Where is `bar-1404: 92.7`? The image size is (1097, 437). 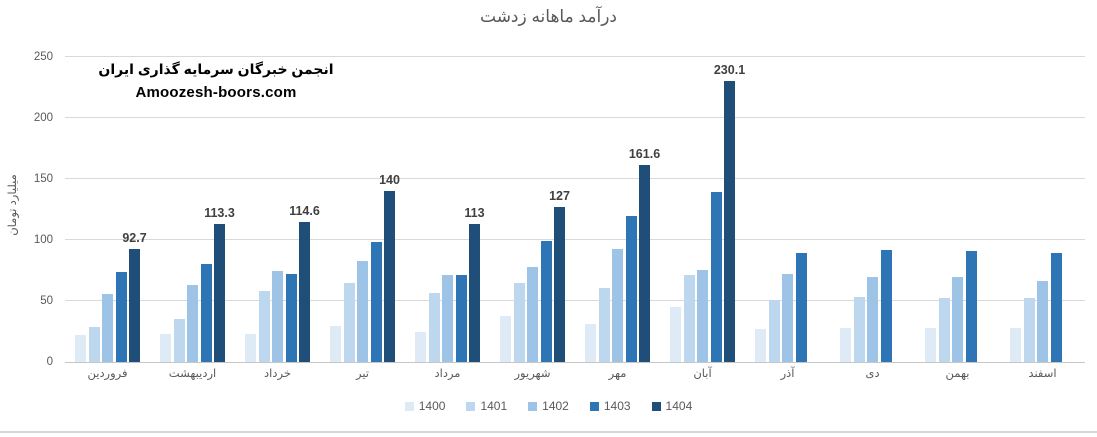 bar-1404: 92.7 is located at coordinates (134, 296).